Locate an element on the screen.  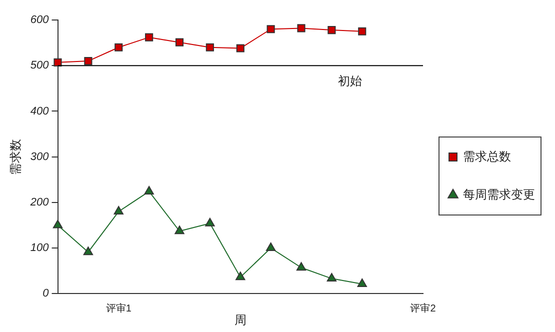
x-axis-title: 周 is located at coordinates (240, 320).